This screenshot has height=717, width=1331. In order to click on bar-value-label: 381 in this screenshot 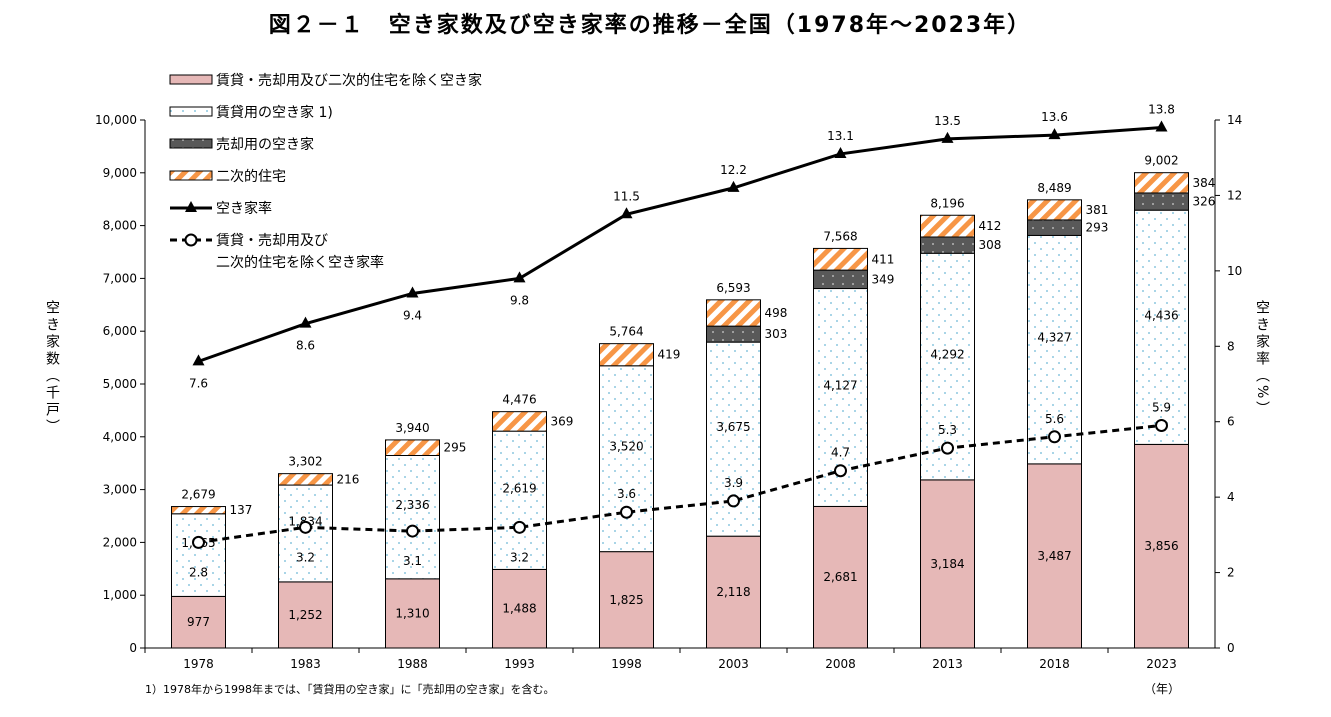, I will do `click(1097, 210)`.